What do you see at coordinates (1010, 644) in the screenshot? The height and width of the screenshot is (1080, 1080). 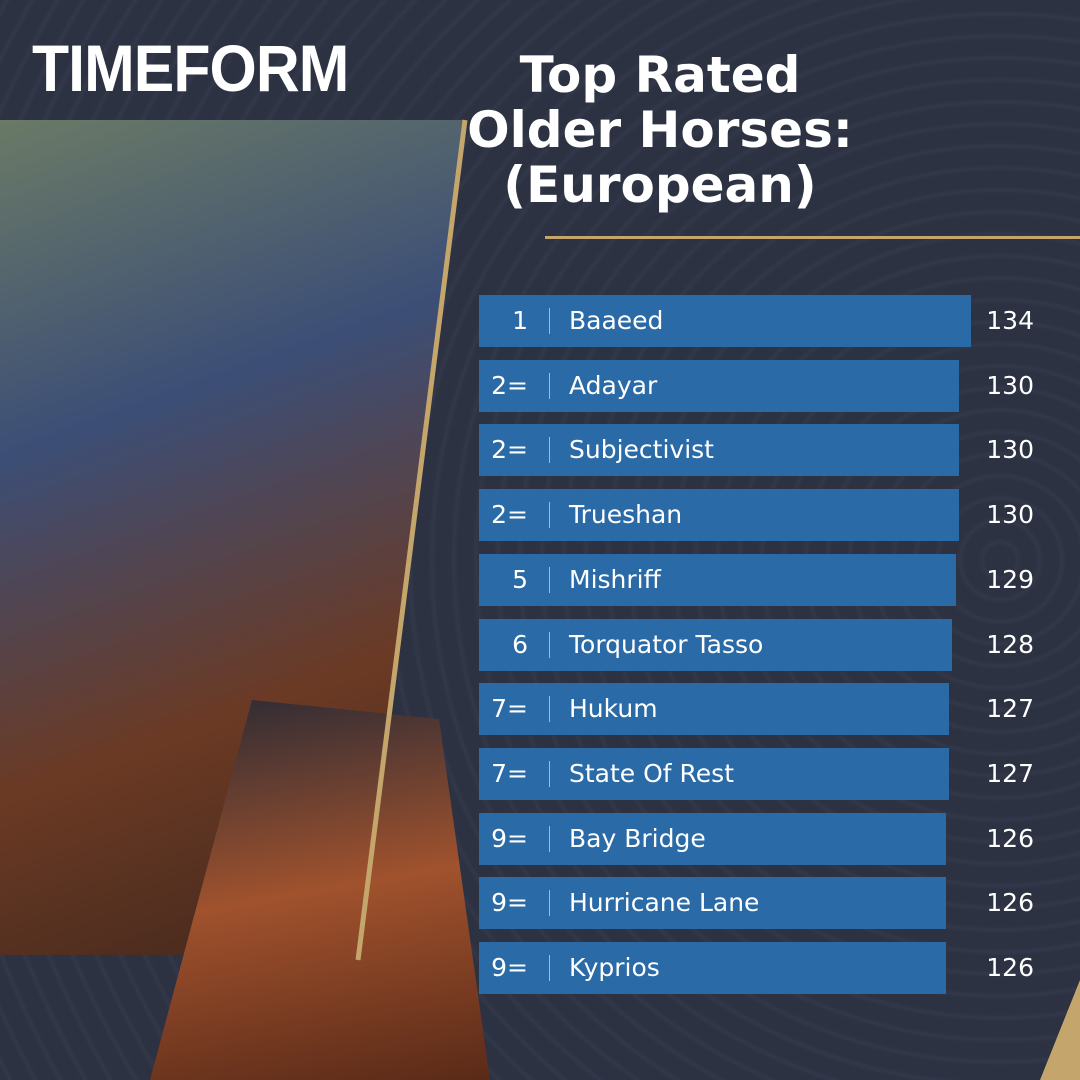 I see `value-label: 128` at bounding box center [1010, 644].